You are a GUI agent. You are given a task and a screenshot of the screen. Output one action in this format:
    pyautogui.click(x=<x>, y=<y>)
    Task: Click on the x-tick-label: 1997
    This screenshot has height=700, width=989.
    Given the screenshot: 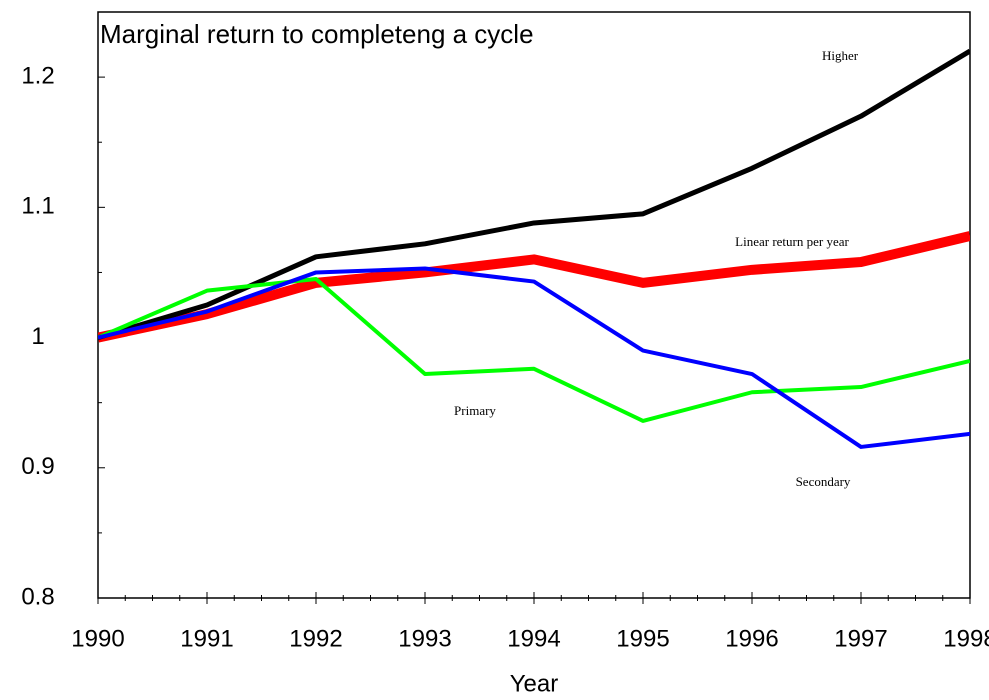 What is the action you would take?
    pyautogui.click(x=860, y=638)
    